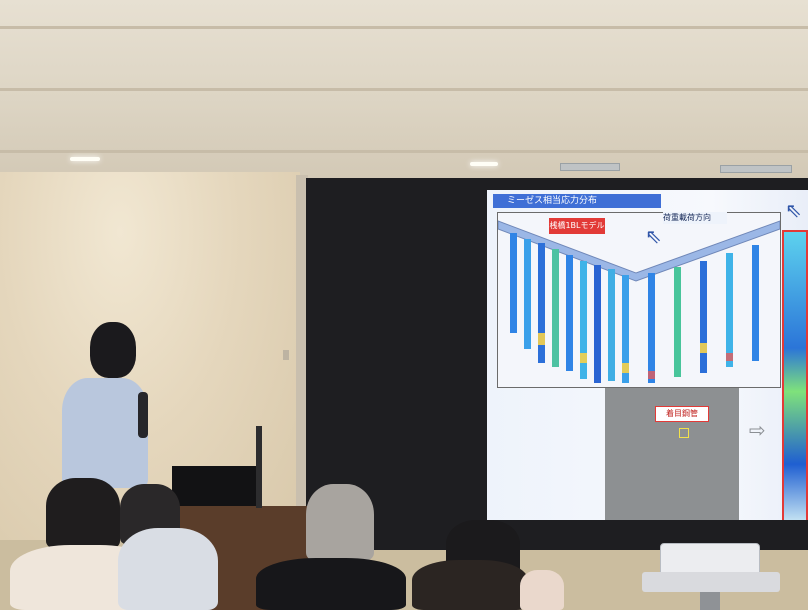  I want to click on wall-switch, so click(286, 355).